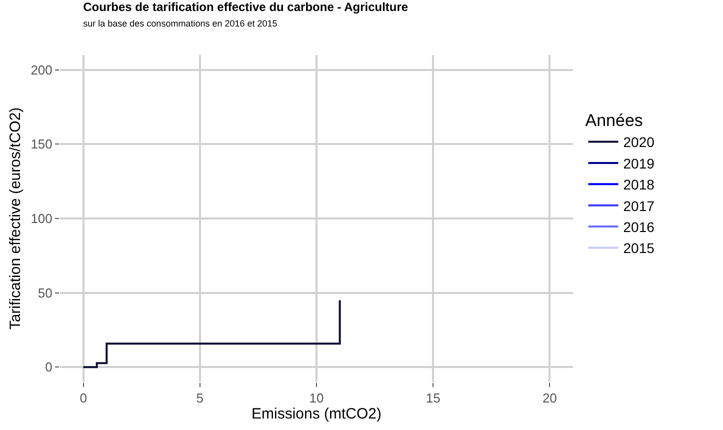  What do you see at coordinates (639, 163) in the screenshot?
I see `legend-label: 2019` at bounding box center [639, 163].